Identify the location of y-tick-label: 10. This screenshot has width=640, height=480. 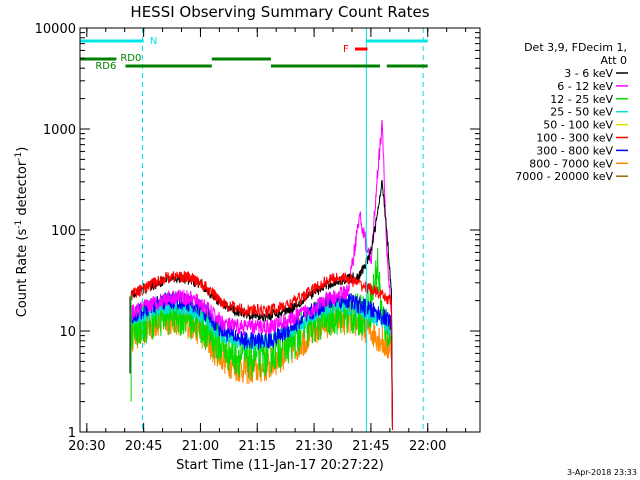
(67, 332).